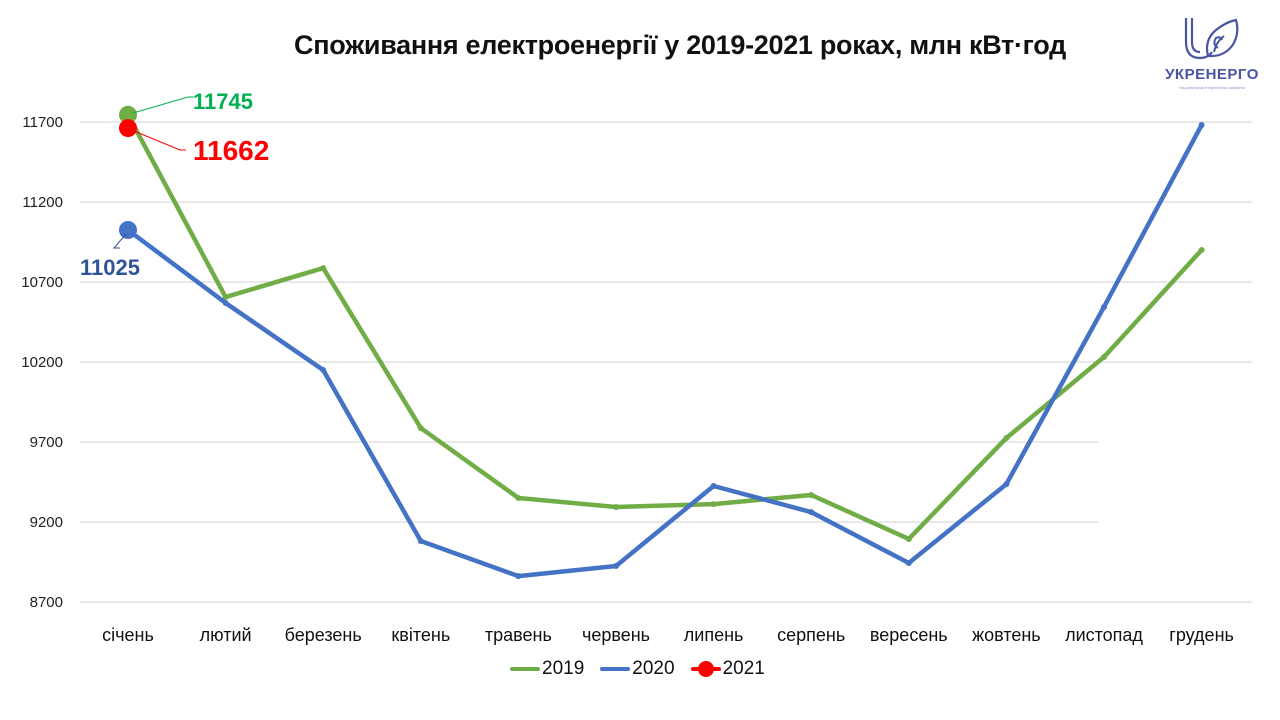  Describe the element at coordinates (616, 635) in the screenshot. I see `x-tick-label: червень` at that location.